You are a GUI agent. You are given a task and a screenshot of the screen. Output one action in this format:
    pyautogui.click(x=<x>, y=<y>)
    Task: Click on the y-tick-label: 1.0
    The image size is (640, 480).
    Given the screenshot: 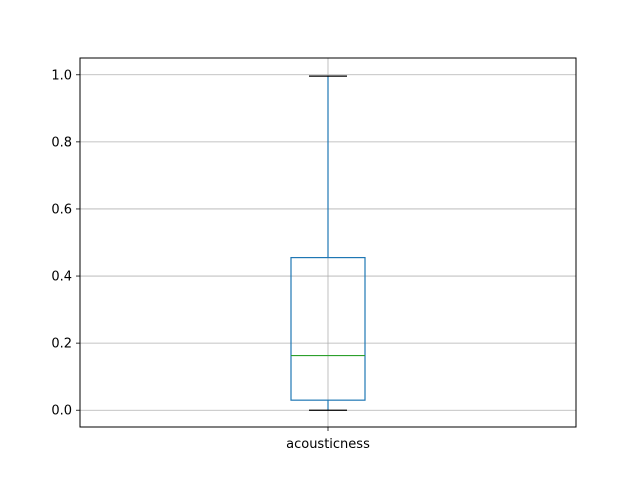 What is the action you would take?
    pyautogui.click(x=61, y=75)
    